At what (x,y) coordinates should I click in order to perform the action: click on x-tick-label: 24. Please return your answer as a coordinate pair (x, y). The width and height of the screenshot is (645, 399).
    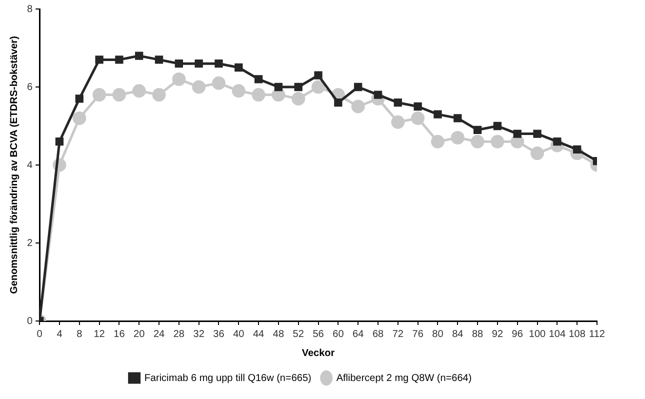
    Looking at the image, I should click on (159, 334).